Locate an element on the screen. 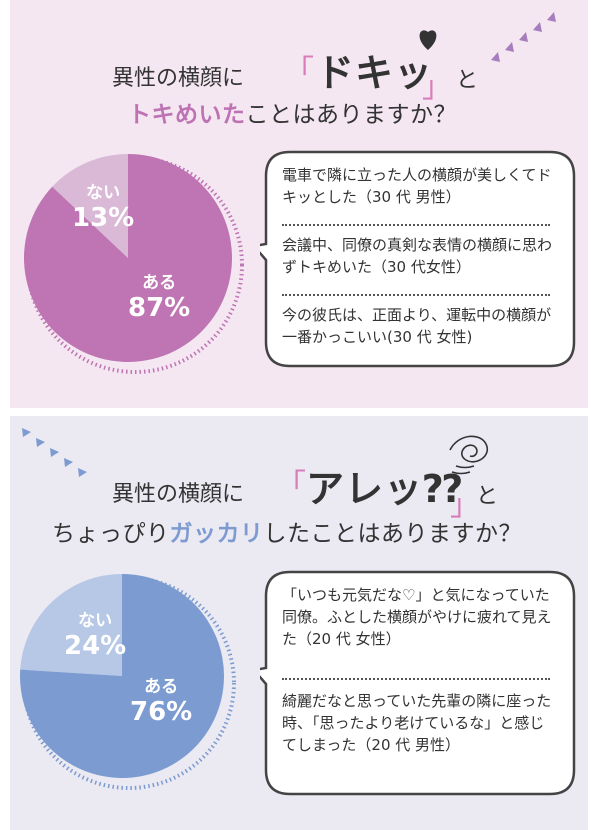 The height and width of the screenshot is (830, 598). pie-1-dotted-shadow is located at coordinates (135, 265).